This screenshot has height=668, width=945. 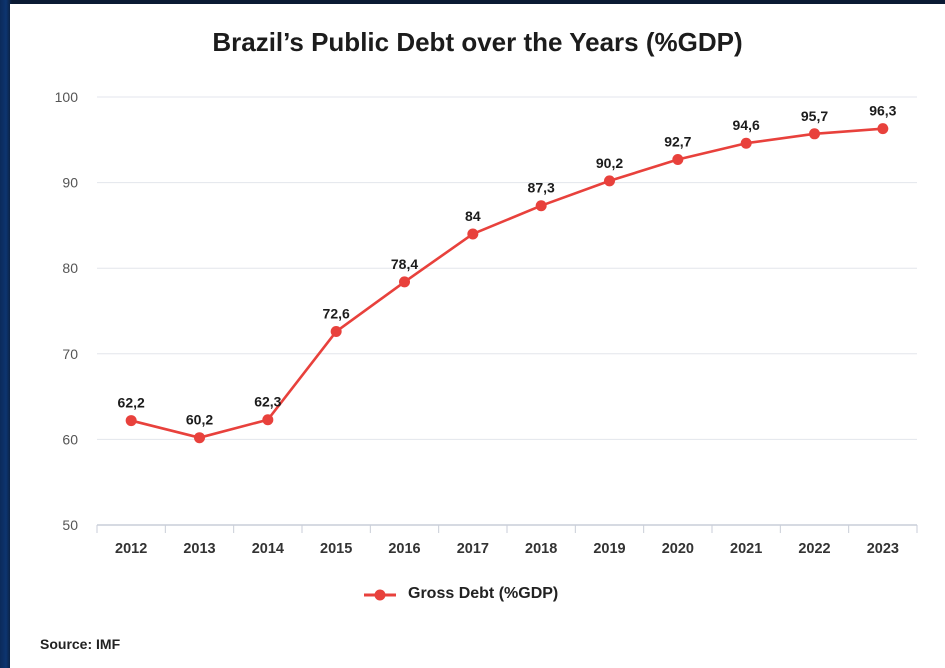 What do you see at coordinates (541, 549) in the screenshot?
I see `x-tick-label: 2018` at bounding box center [541, 549].